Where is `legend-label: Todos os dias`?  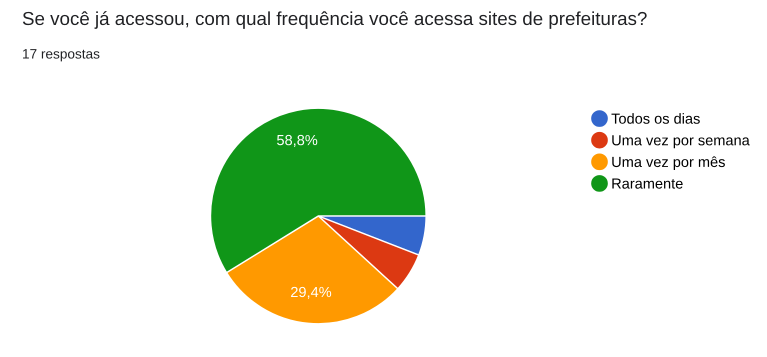 legend-label: Todos os dias is located at coordinates (655, 118).